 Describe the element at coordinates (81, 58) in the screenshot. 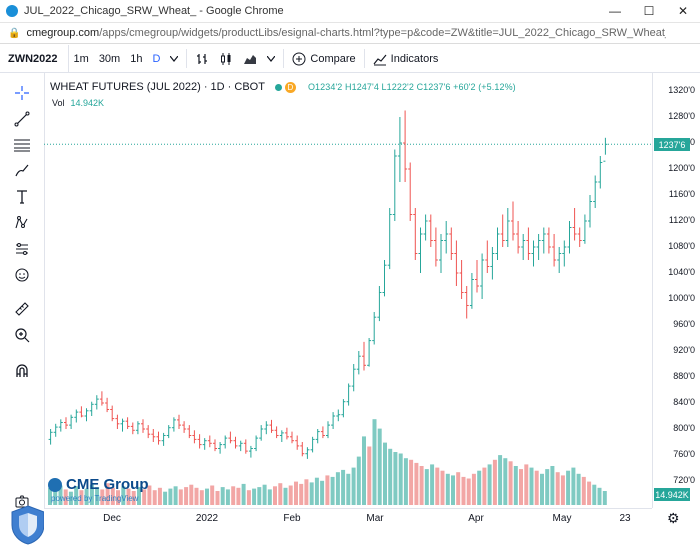

I see `interval-1m-button: 1m` at that location.